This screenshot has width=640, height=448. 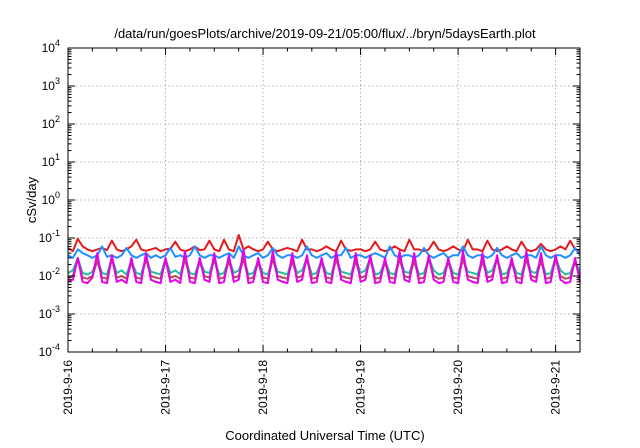 What do you see at coordinates (57, 119) in the screenshot?
I see `y-tick-exponent: 2` at bounding box center [57, 119].